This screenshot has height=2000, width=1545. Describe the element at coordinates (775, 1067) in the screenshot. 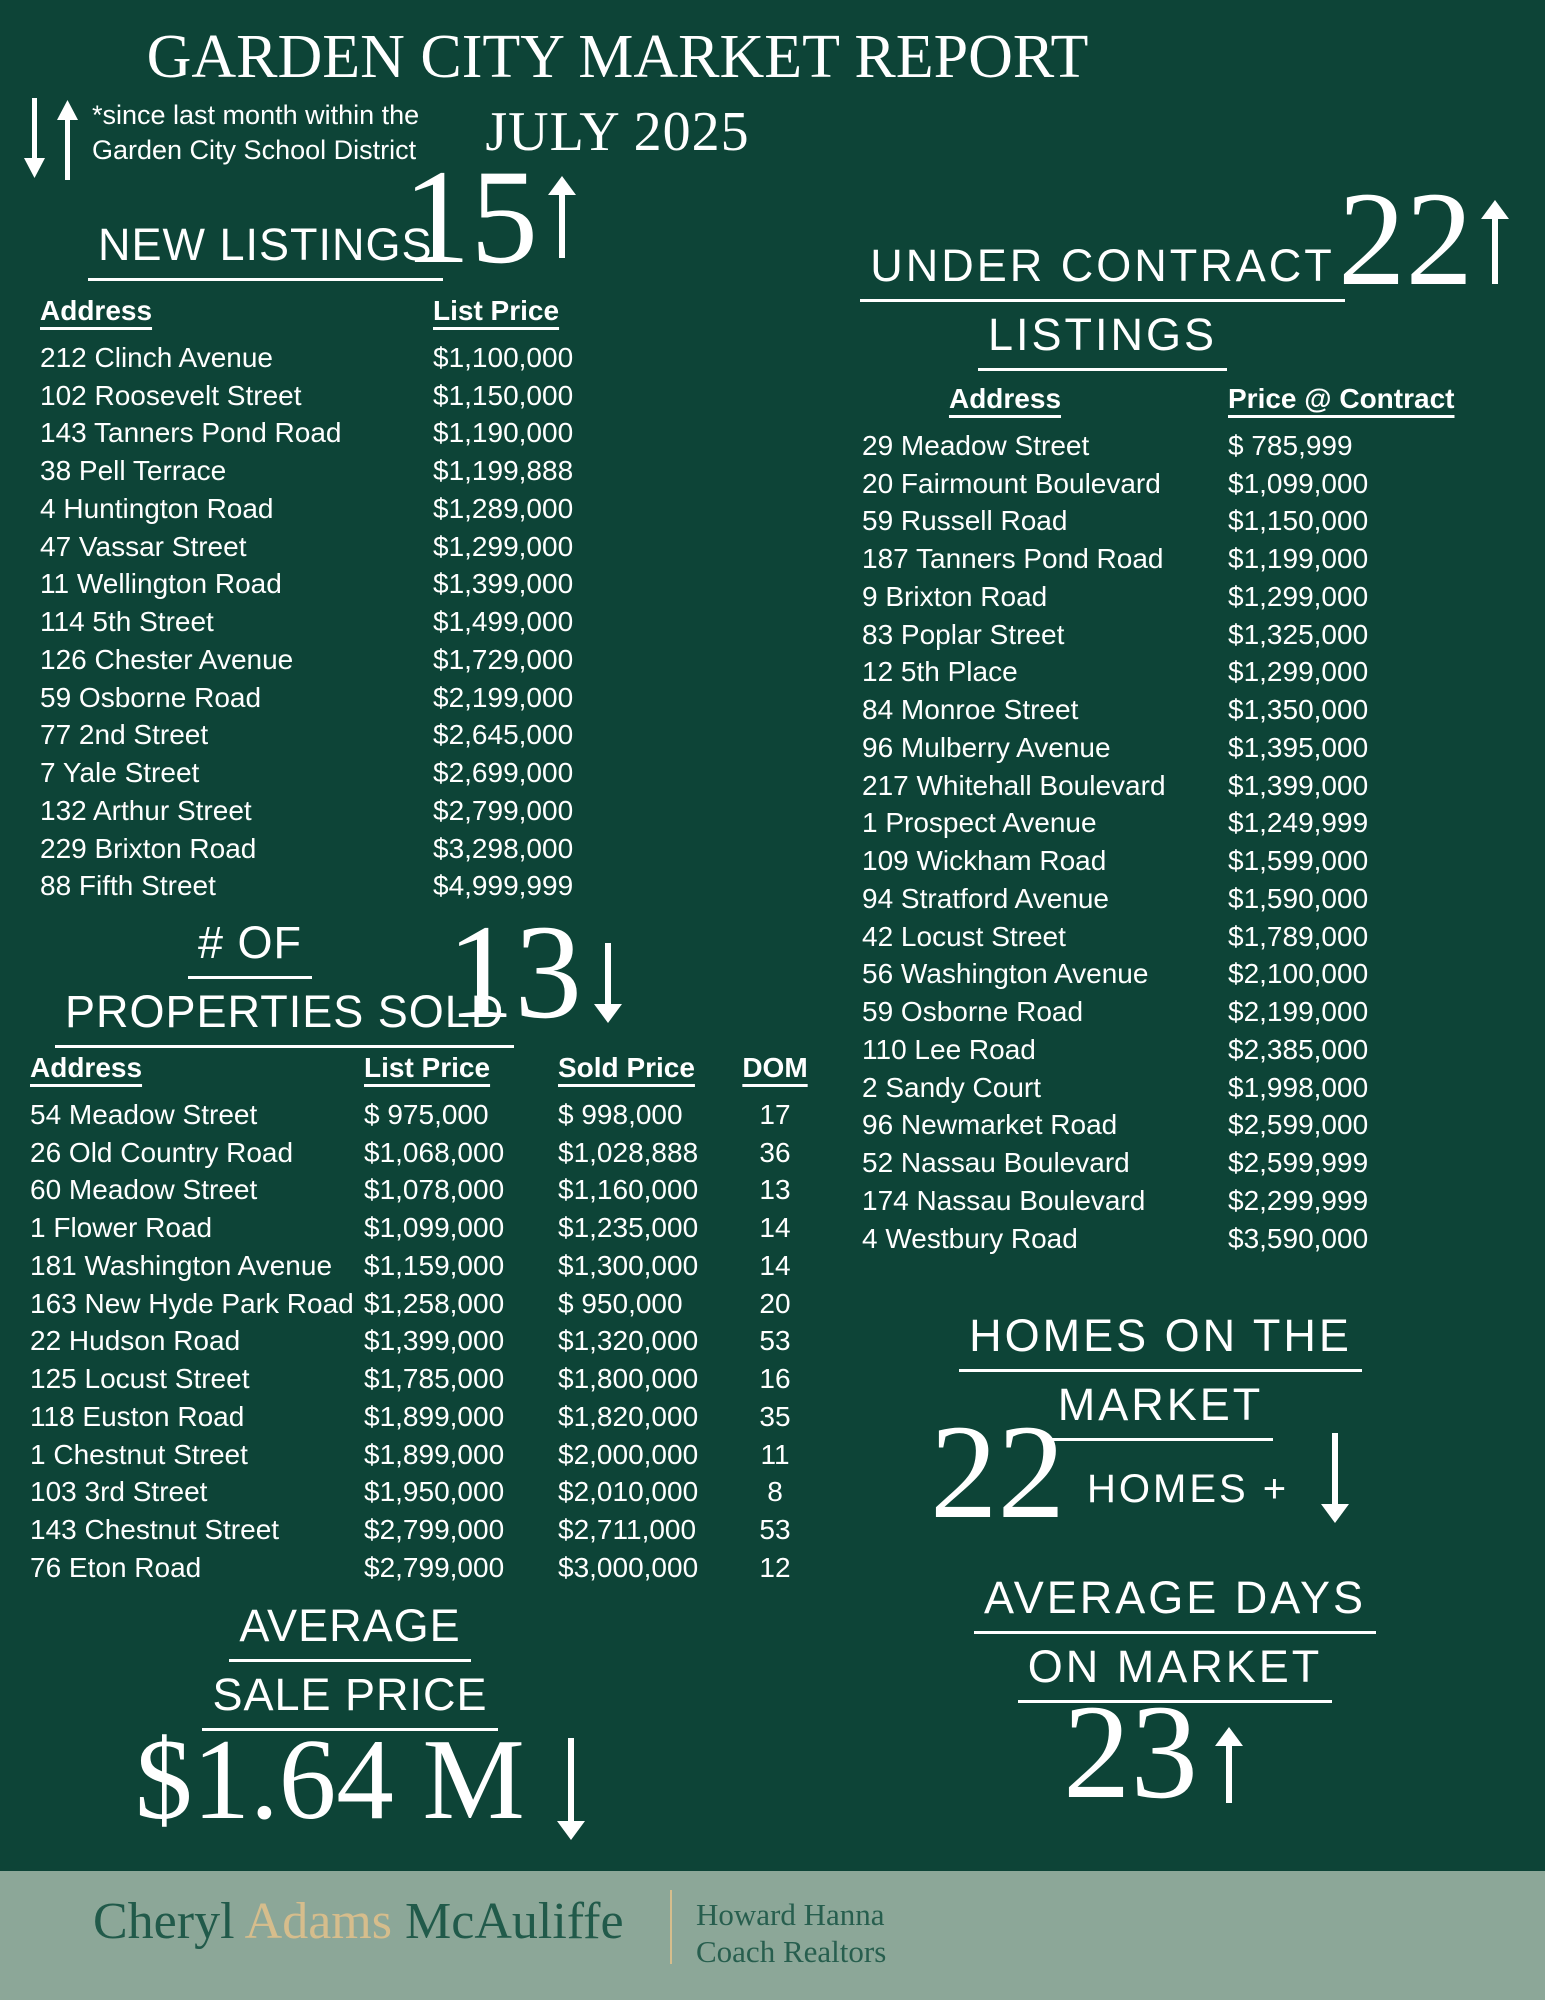

I see `column-header-dom: DOM` at that location.